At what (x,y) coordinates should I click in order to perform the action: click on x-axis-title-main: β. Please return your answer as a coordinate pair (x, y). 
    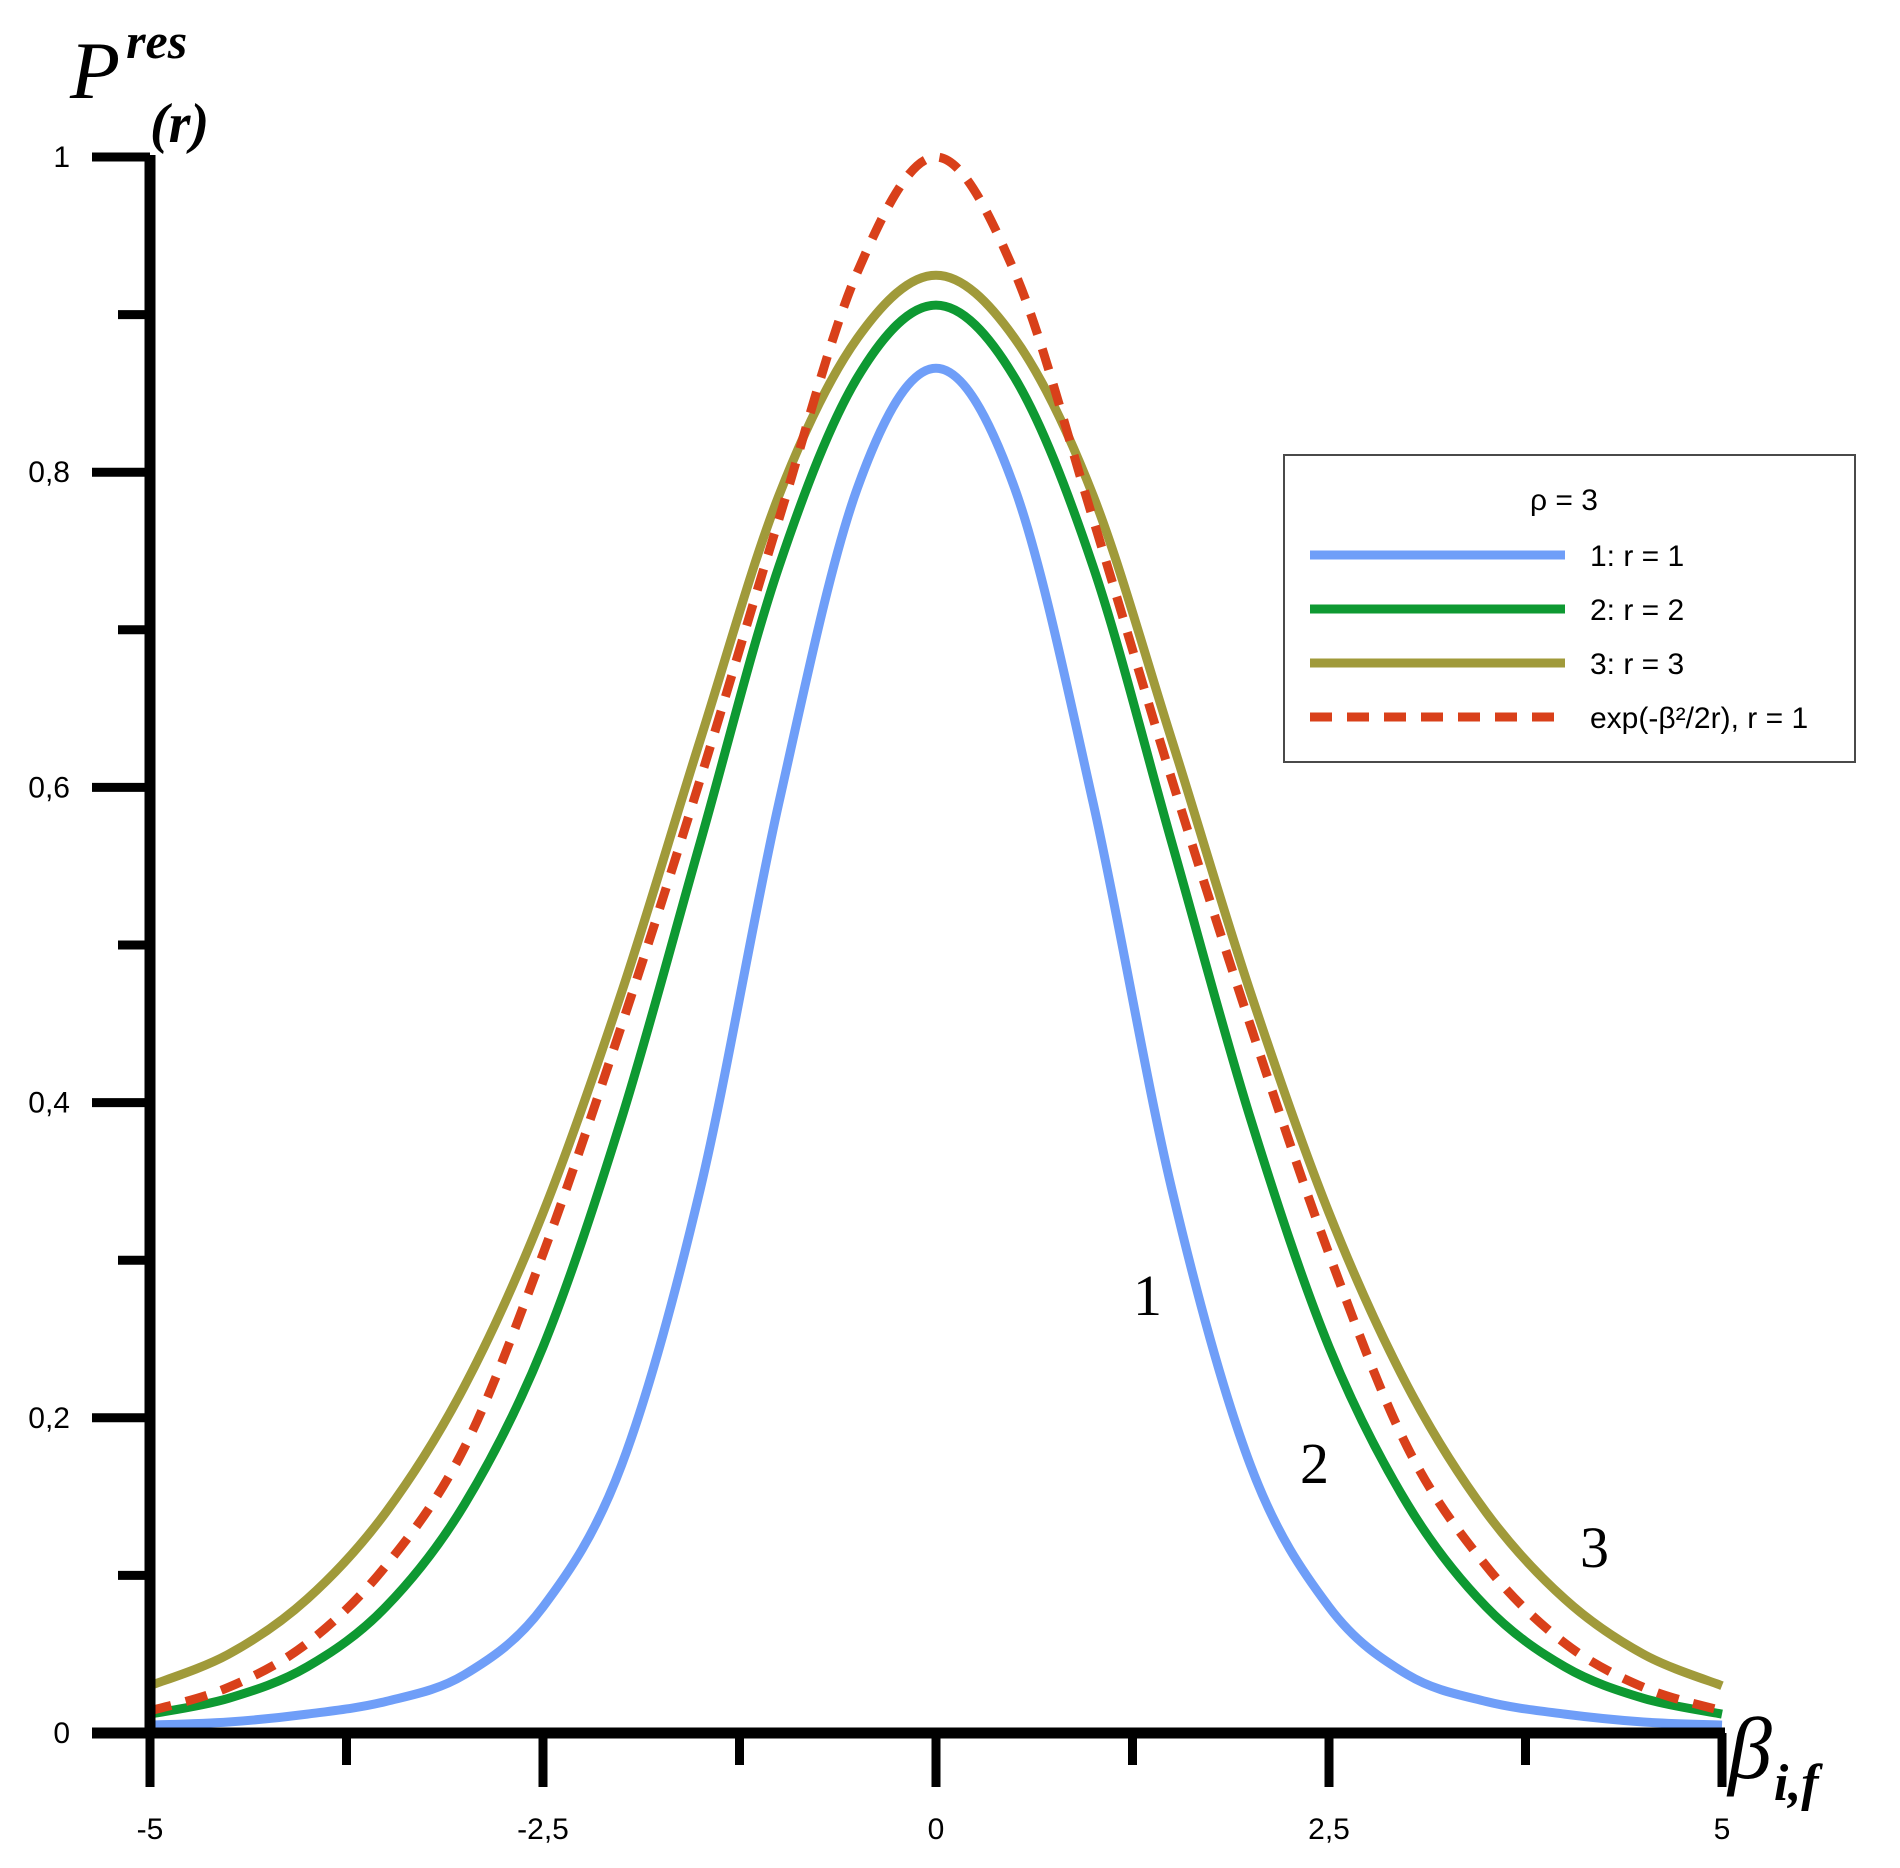
    Looking at the image, I should click on (1749, 1749).